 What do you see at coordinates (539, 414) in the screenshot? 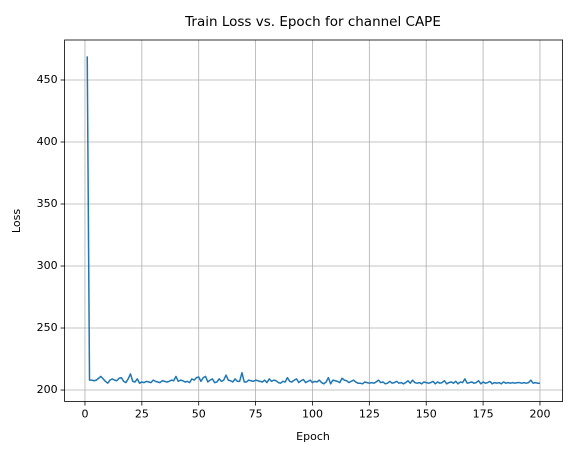
I see `x-tick-label: 200` at bounding box center [539, 414].